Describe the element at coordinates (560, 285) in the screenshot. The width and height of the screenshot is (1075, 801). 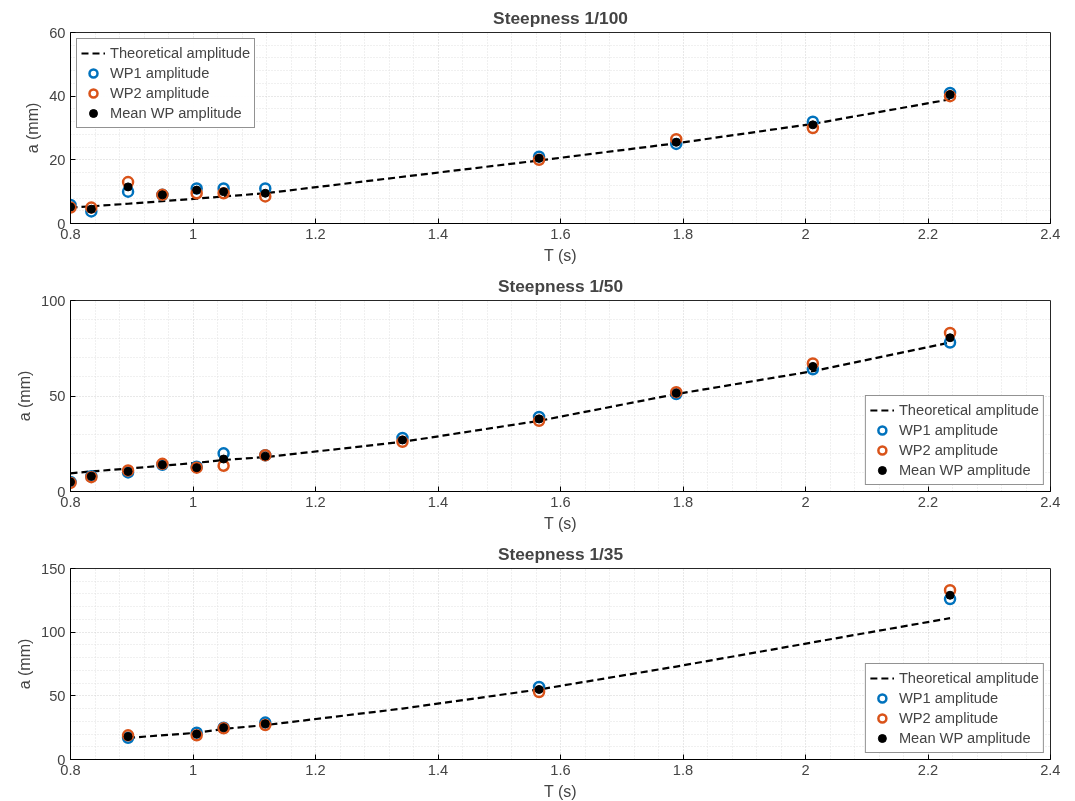
I see `chart-title: Steepness 1/50` at that location.